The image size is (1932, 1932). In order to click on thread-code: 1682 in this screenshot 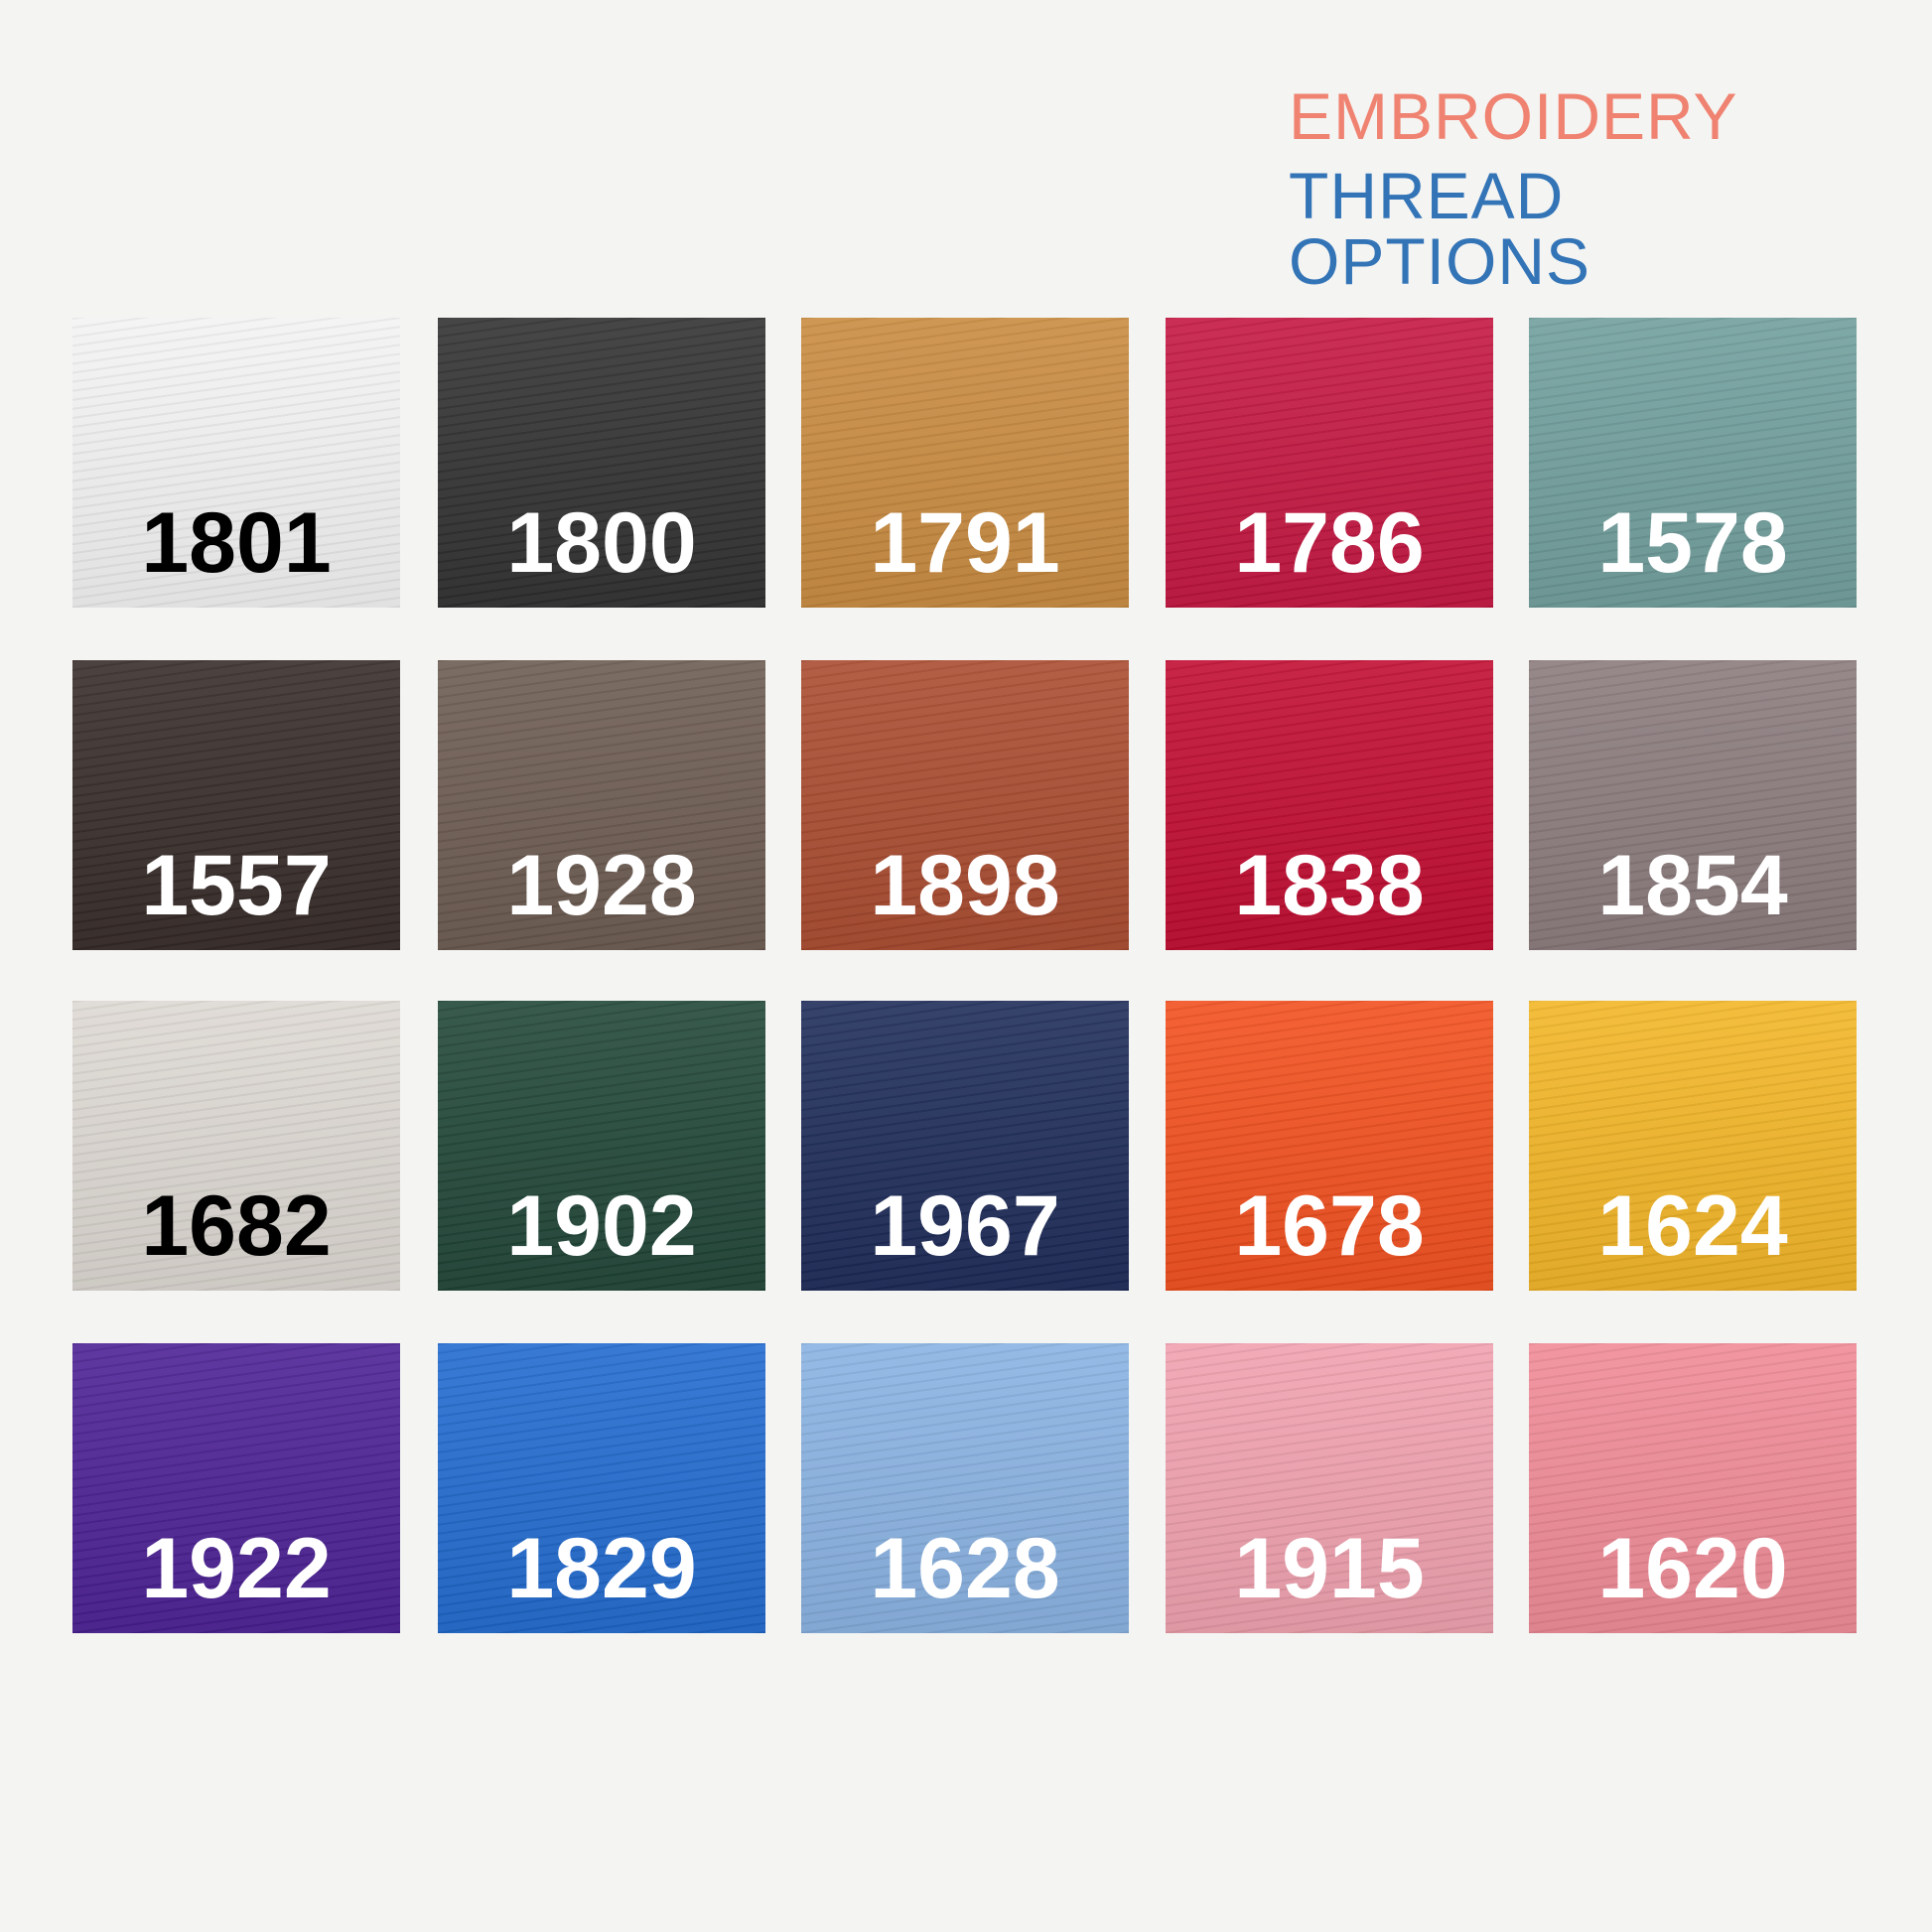, I will do `click(236, 1226)`.